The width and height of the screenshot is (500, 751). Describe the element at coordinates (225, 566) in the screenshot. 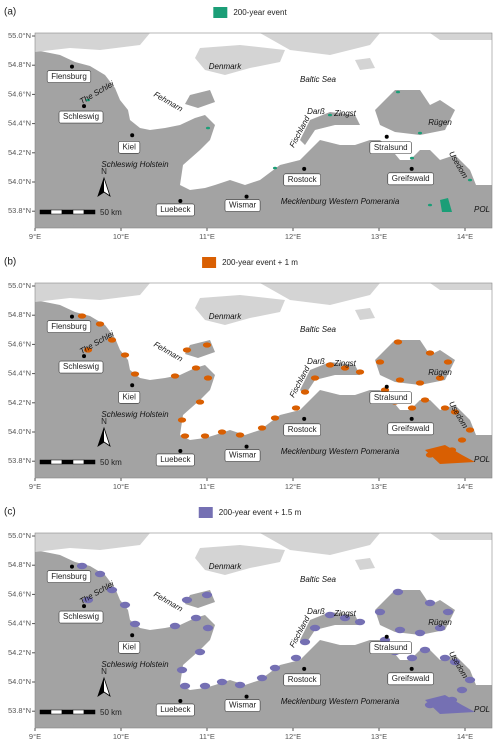

I see `place-name: Denmark` at that location.